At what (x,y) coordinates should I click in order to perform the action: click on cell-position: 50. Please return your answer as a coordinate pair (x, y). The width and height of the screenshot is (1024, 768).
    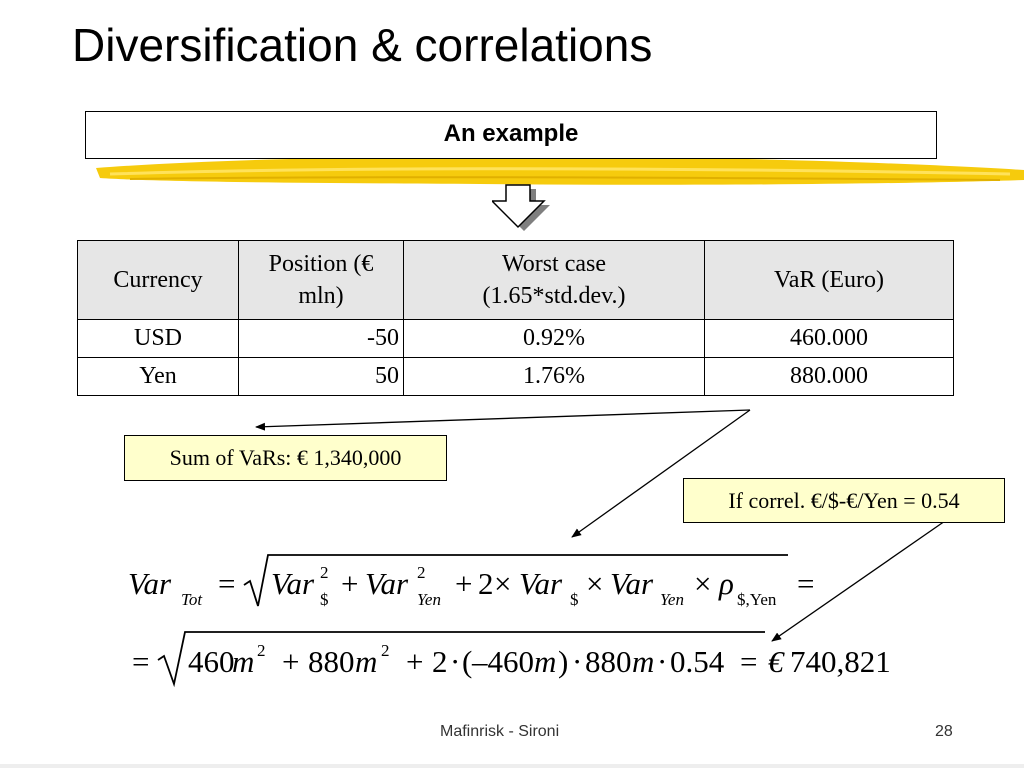
    Looking at the image, I should click on (321, 376).